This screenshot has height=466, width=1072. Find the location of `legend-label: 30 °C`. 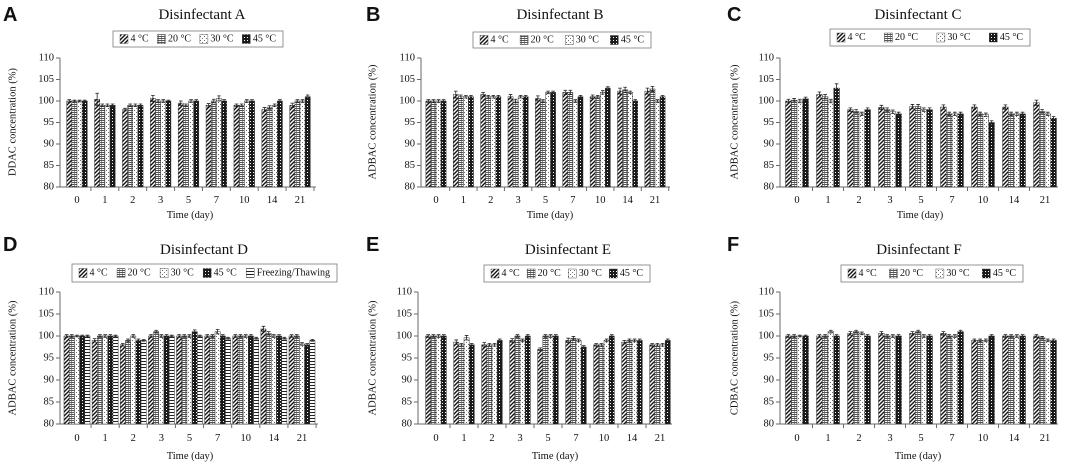

legend-label: 30 °C is located at coordinates (958, 37).